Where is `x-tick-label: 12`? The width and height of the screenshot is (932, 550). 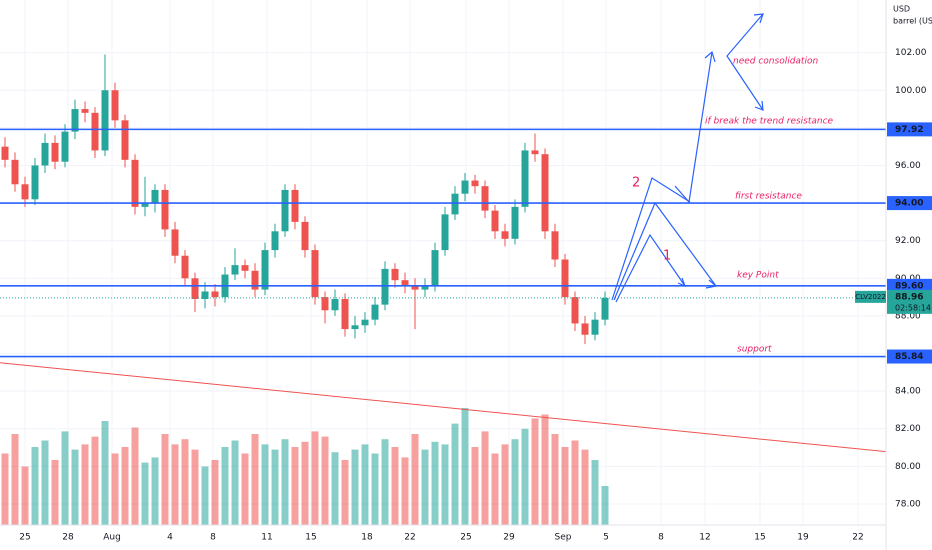
x-tick-label: 12 is located at coordinates (704, 538).